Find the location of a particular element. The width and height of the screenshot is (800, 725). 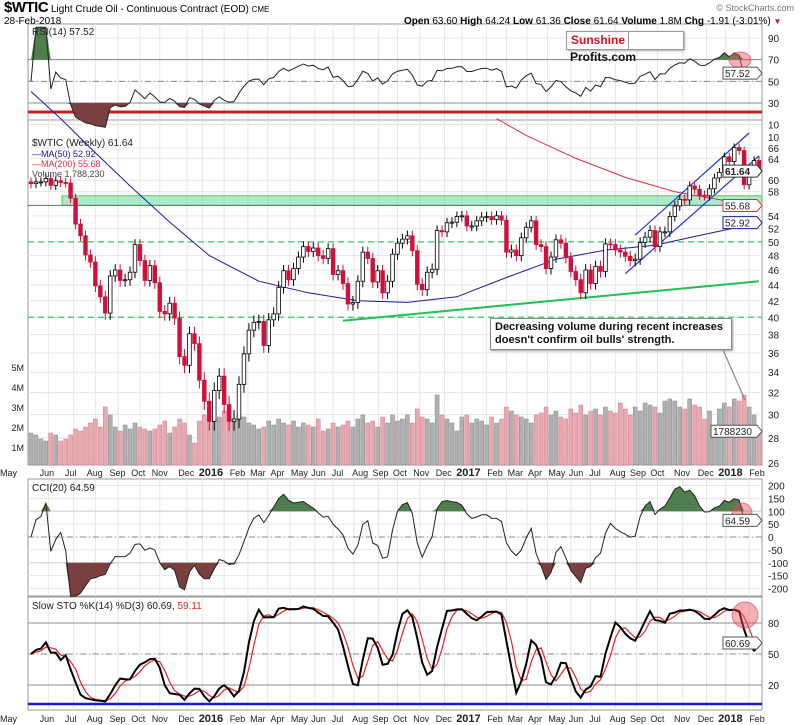

open-value: 63.60 is located at coordinates (445, 21).